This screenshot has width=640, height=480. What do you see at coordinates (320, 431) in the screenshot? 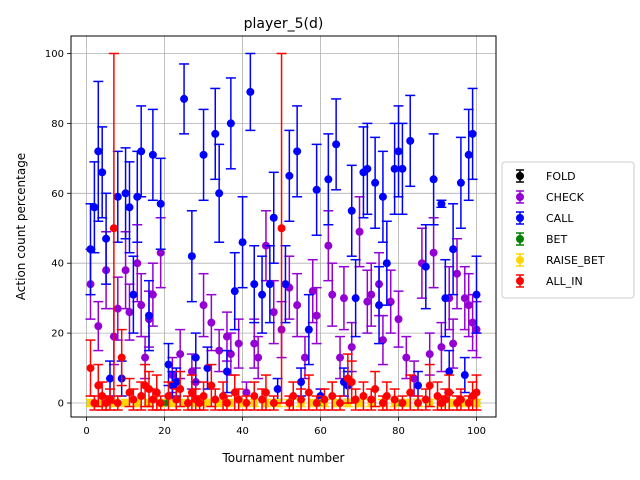
I see `x-tick-label: 60` at bounding box center [320, 431].